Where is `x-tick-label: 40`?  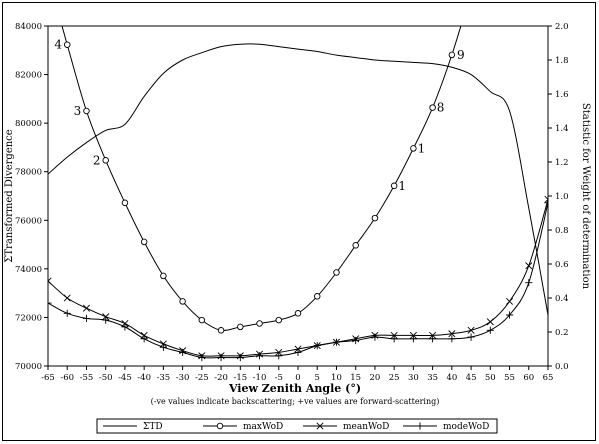 x-tick-label: 40 is located at coordinates (451, 378).